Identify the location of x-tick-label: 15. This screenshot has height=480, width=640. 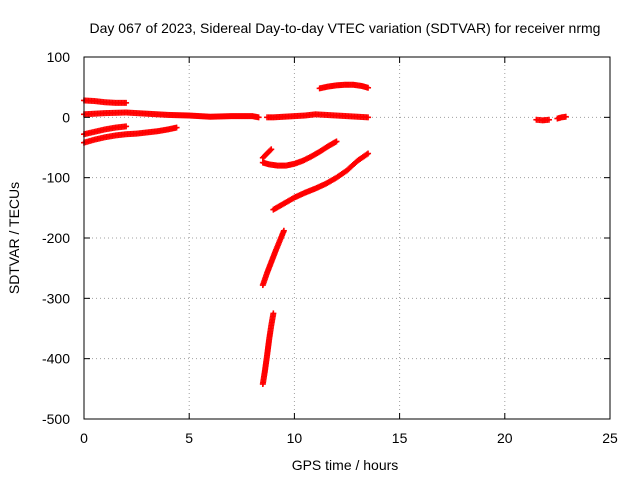
(400, 438).